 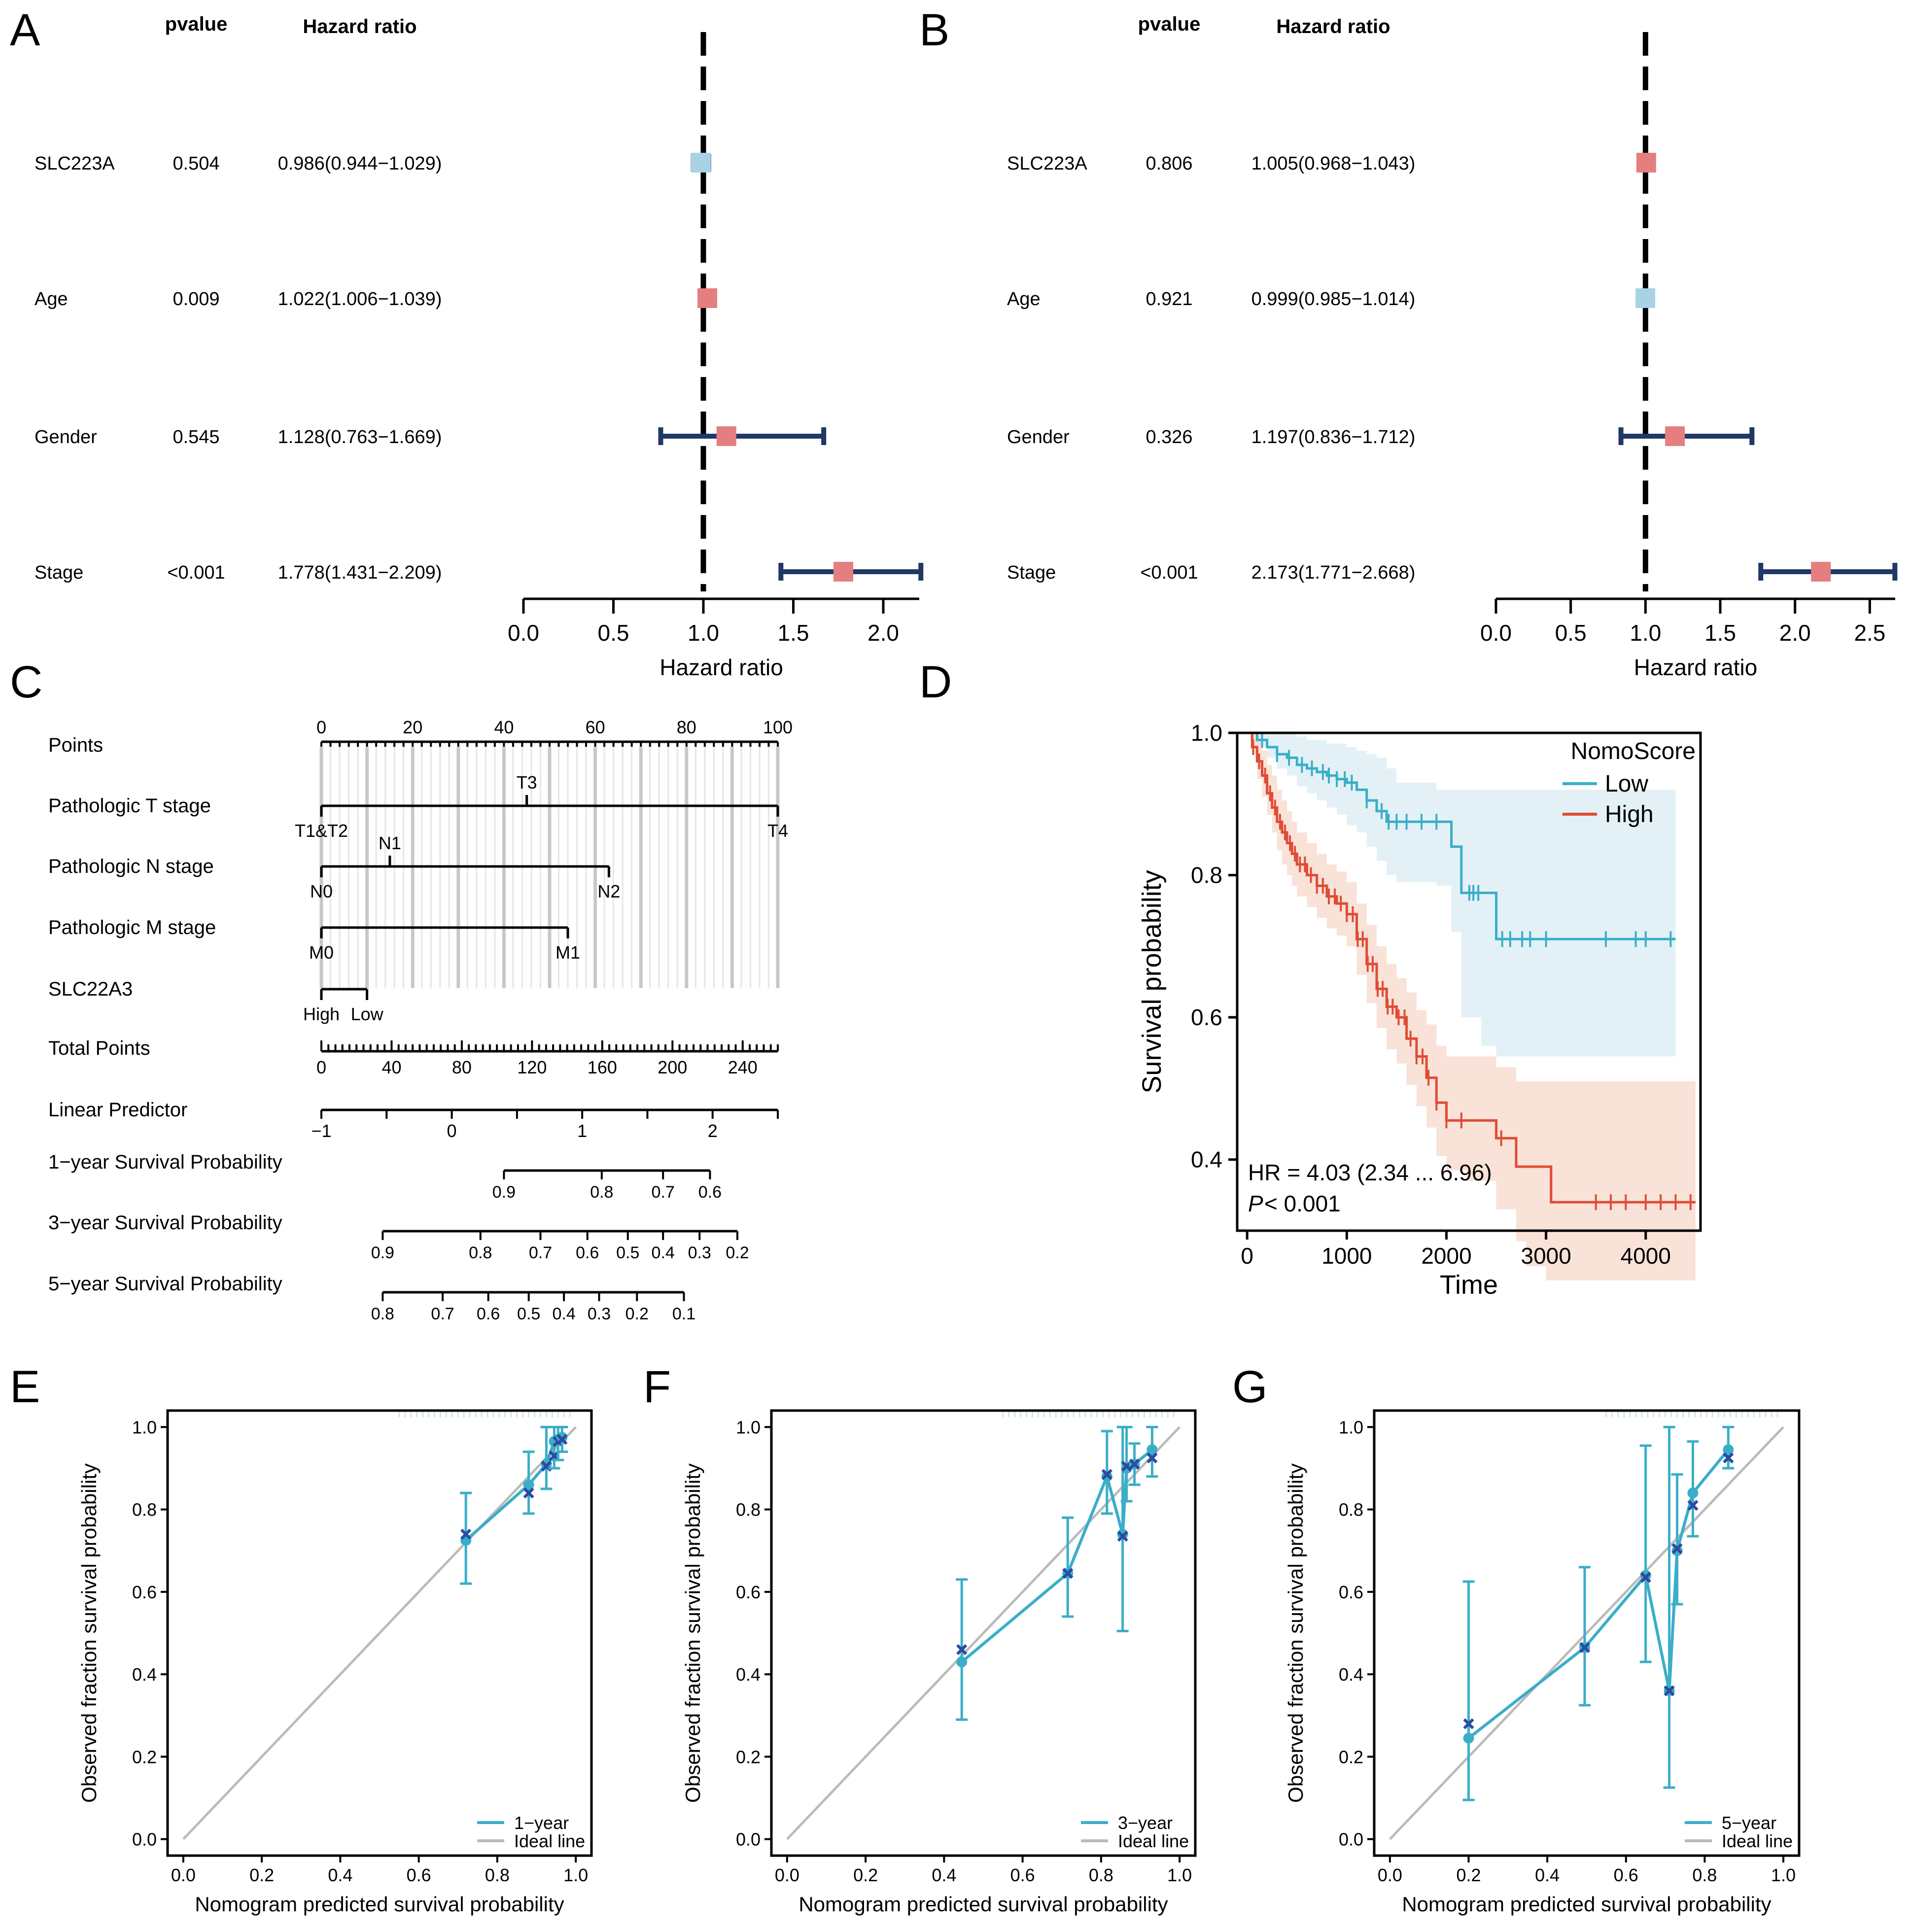 What do you see at coordinates (1333, 164) in the screenshot?
I see `row-hr-text: 1.005(0.968−1.043)` at bounding box center [1333, 164].